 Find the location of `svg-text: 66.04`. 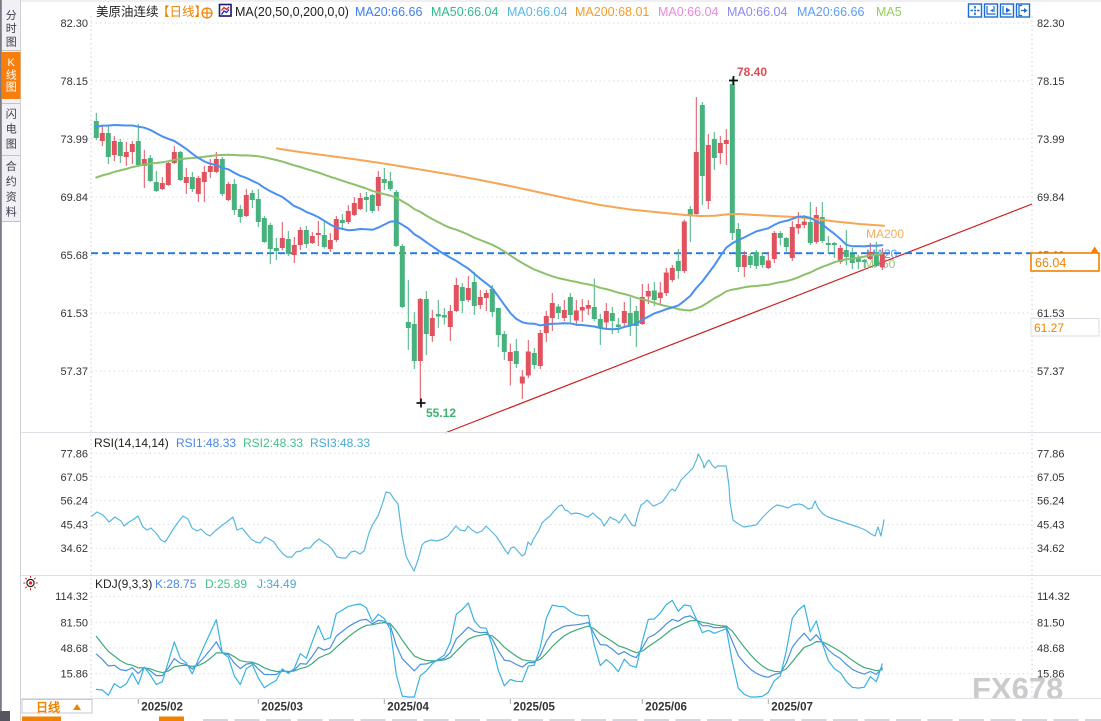

svg-text: 66.04 is located at coordinates (1050, 263).